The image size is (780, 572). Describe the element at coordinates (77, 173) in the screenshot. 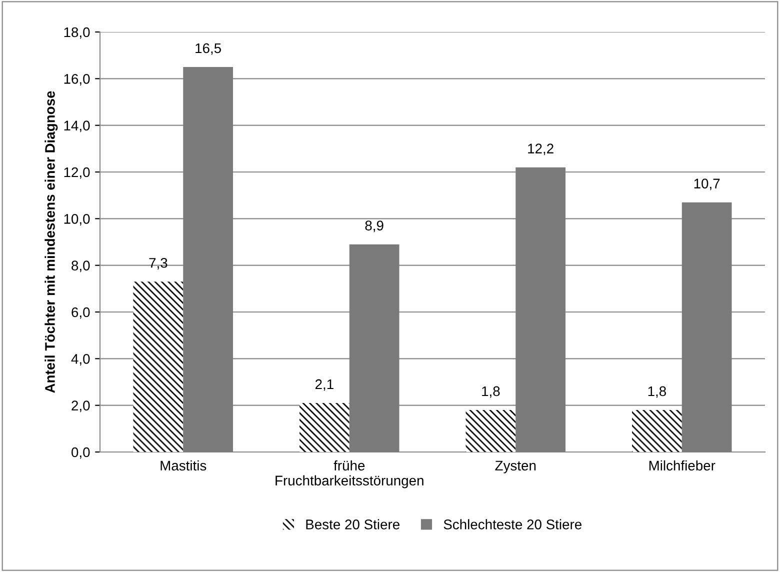

I see `y-tick-label: 12,0` at that location.